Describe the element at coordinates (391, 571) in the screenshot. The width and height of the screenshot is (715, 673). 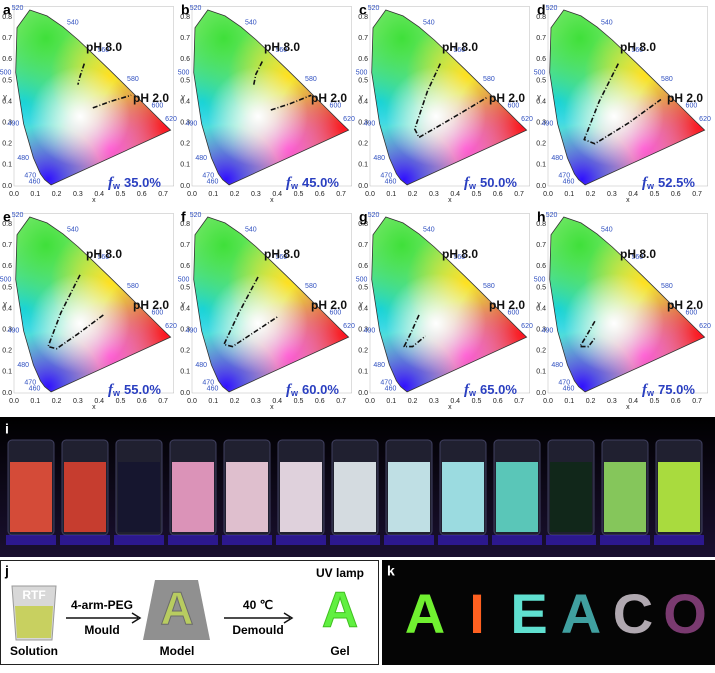
I see `panel-label: k` at that location.